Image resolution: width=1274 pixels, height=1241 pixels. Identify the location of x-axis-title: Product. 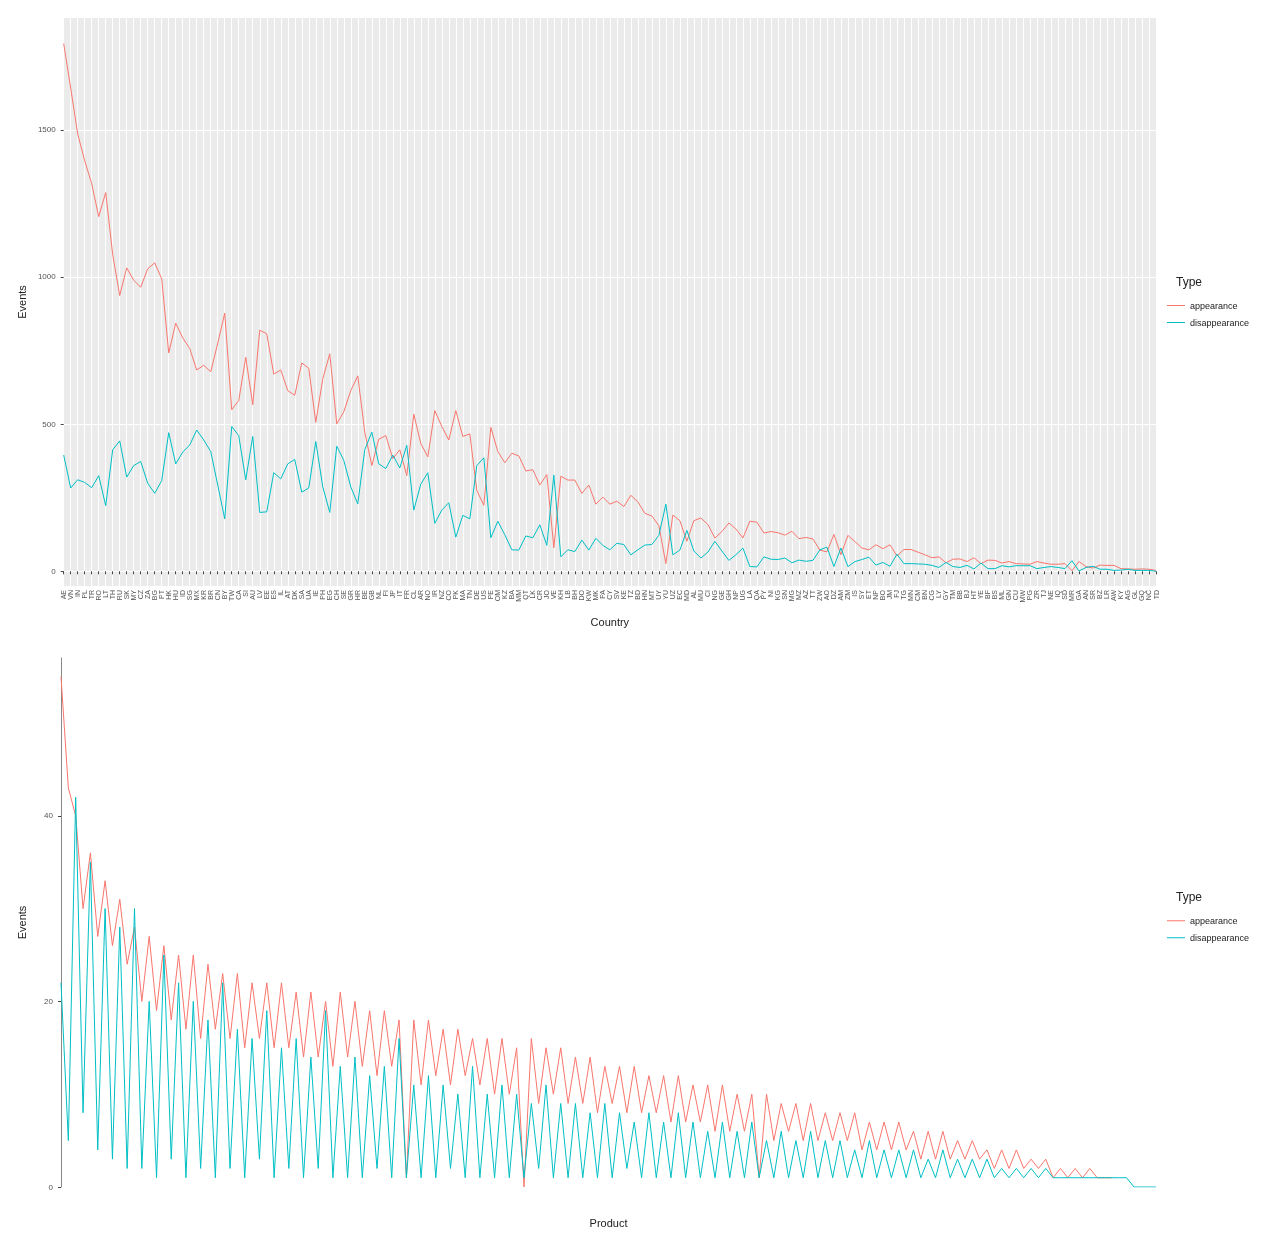
(608, 1222).